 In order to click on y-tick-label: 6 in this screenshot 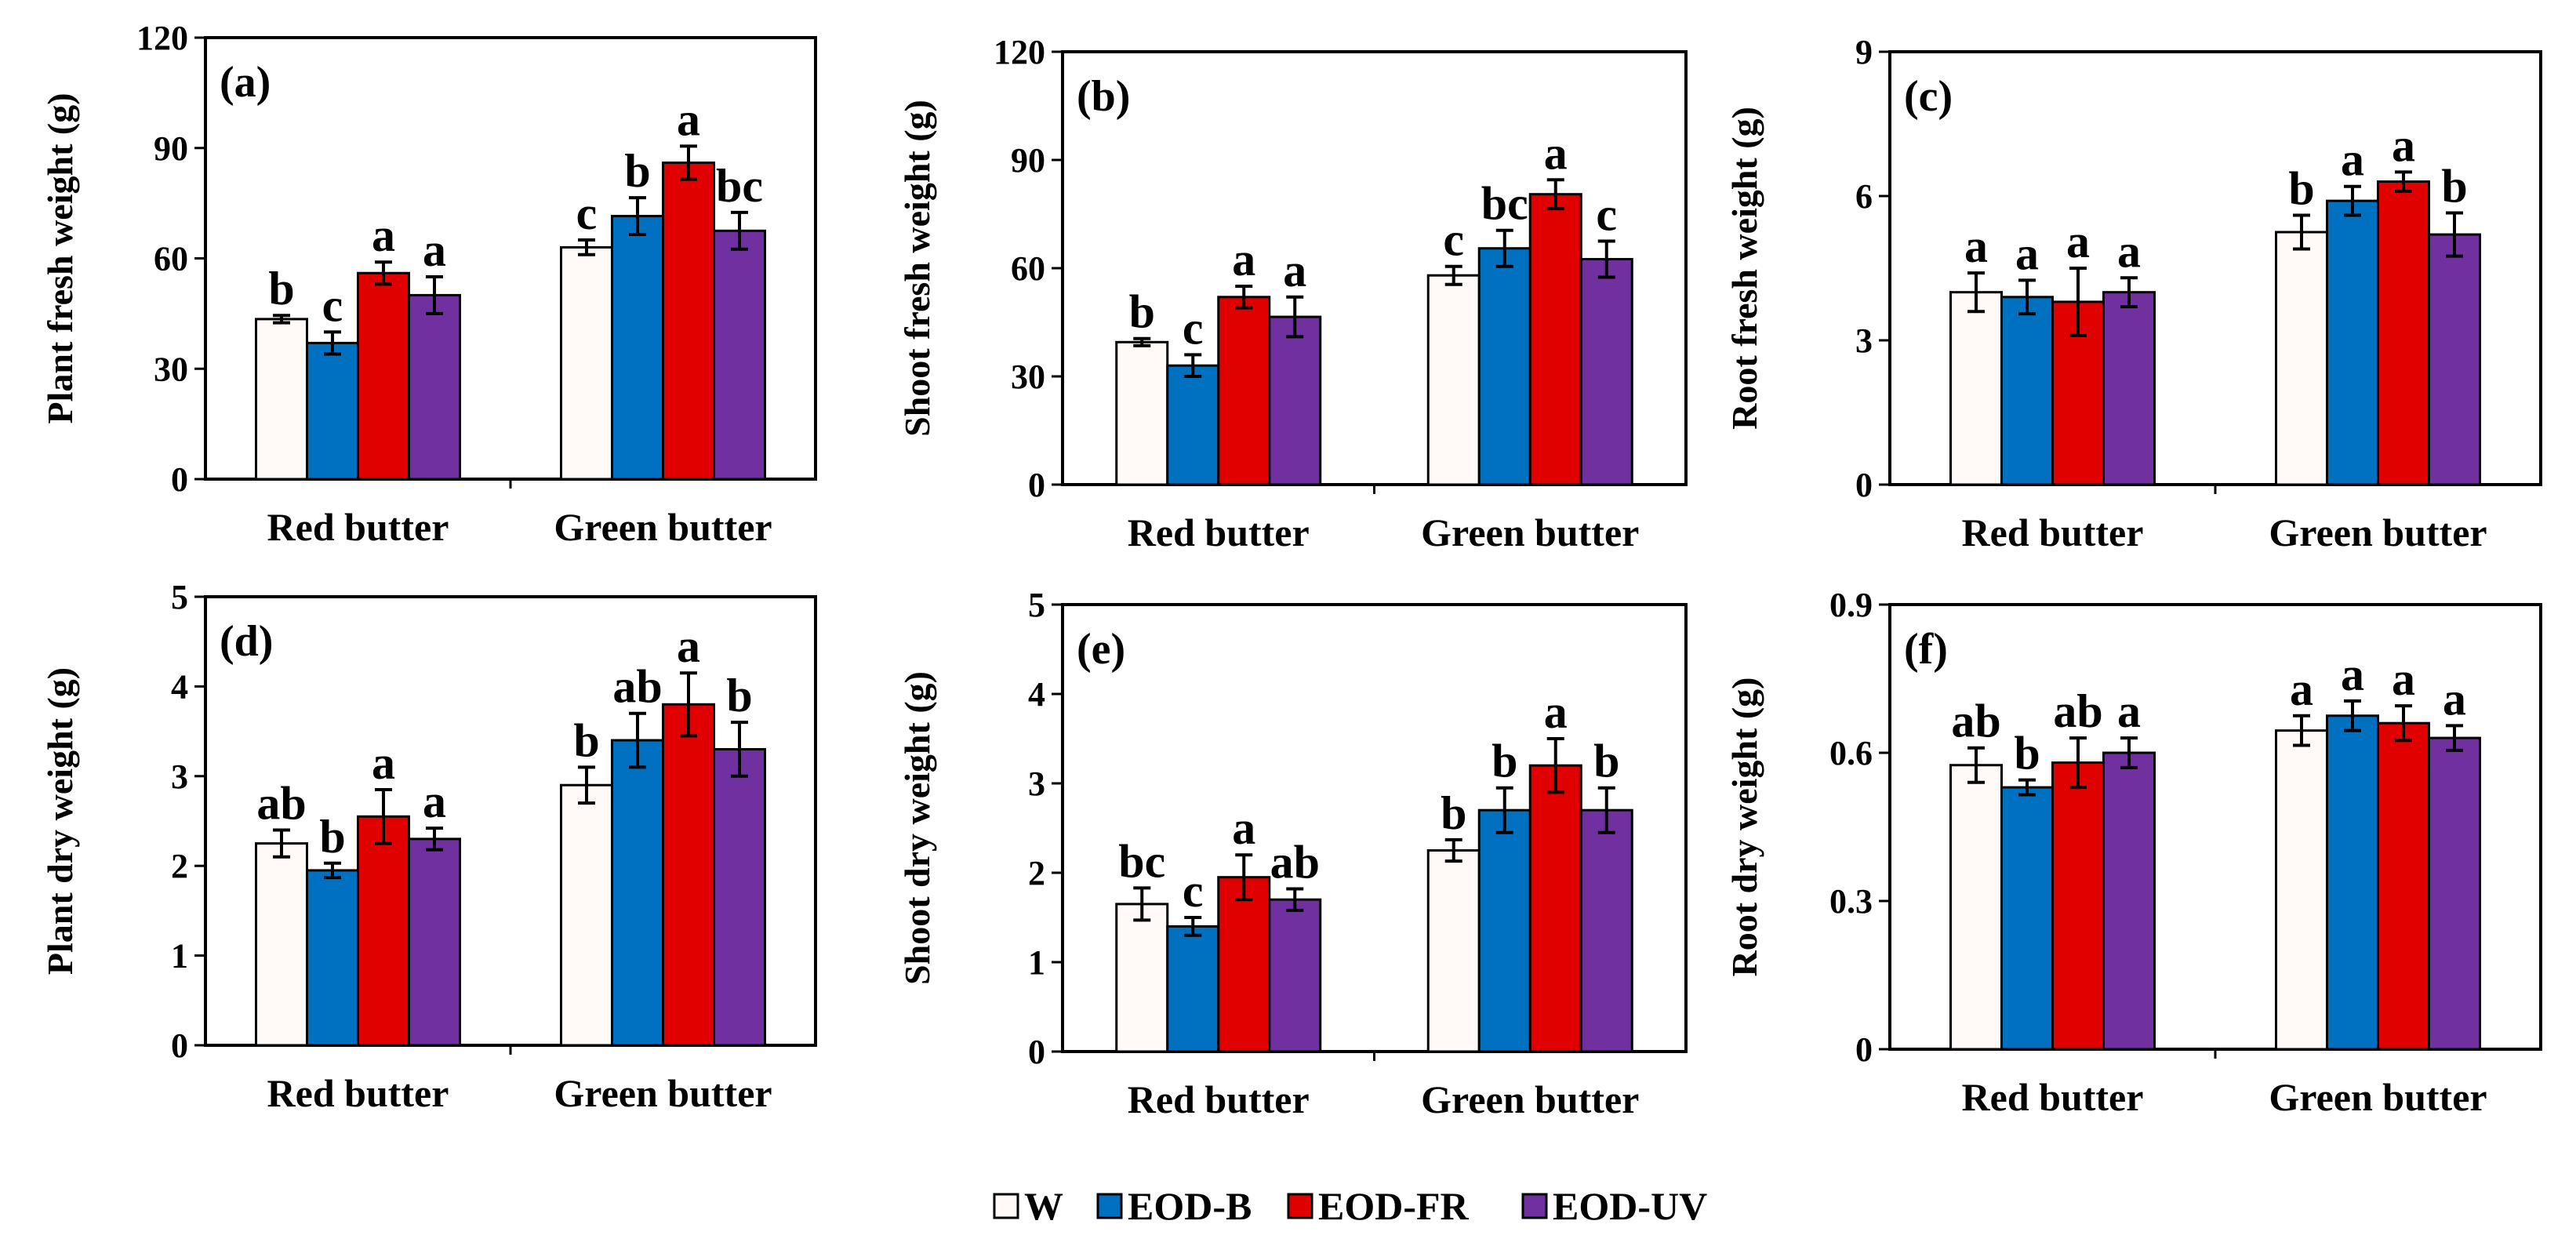, I will do `click(1864, 196)`.